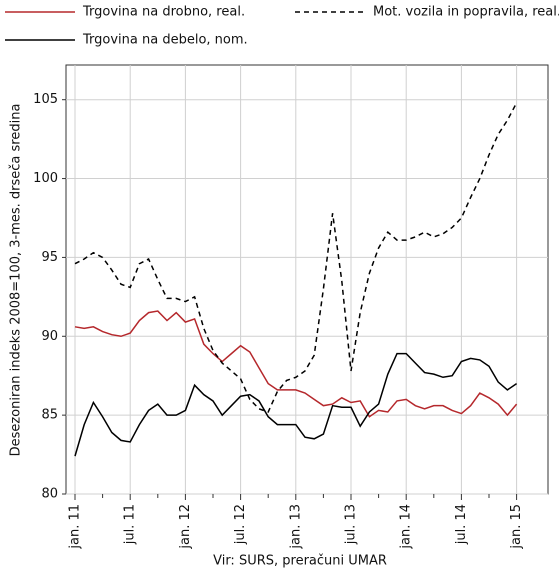 The height and width of the screenshot is (572, 559). What do you see at coordinates (295, 527) in the screenshot?
I see `x-tick-label: jan. 13` at bounding box center [295, 527].